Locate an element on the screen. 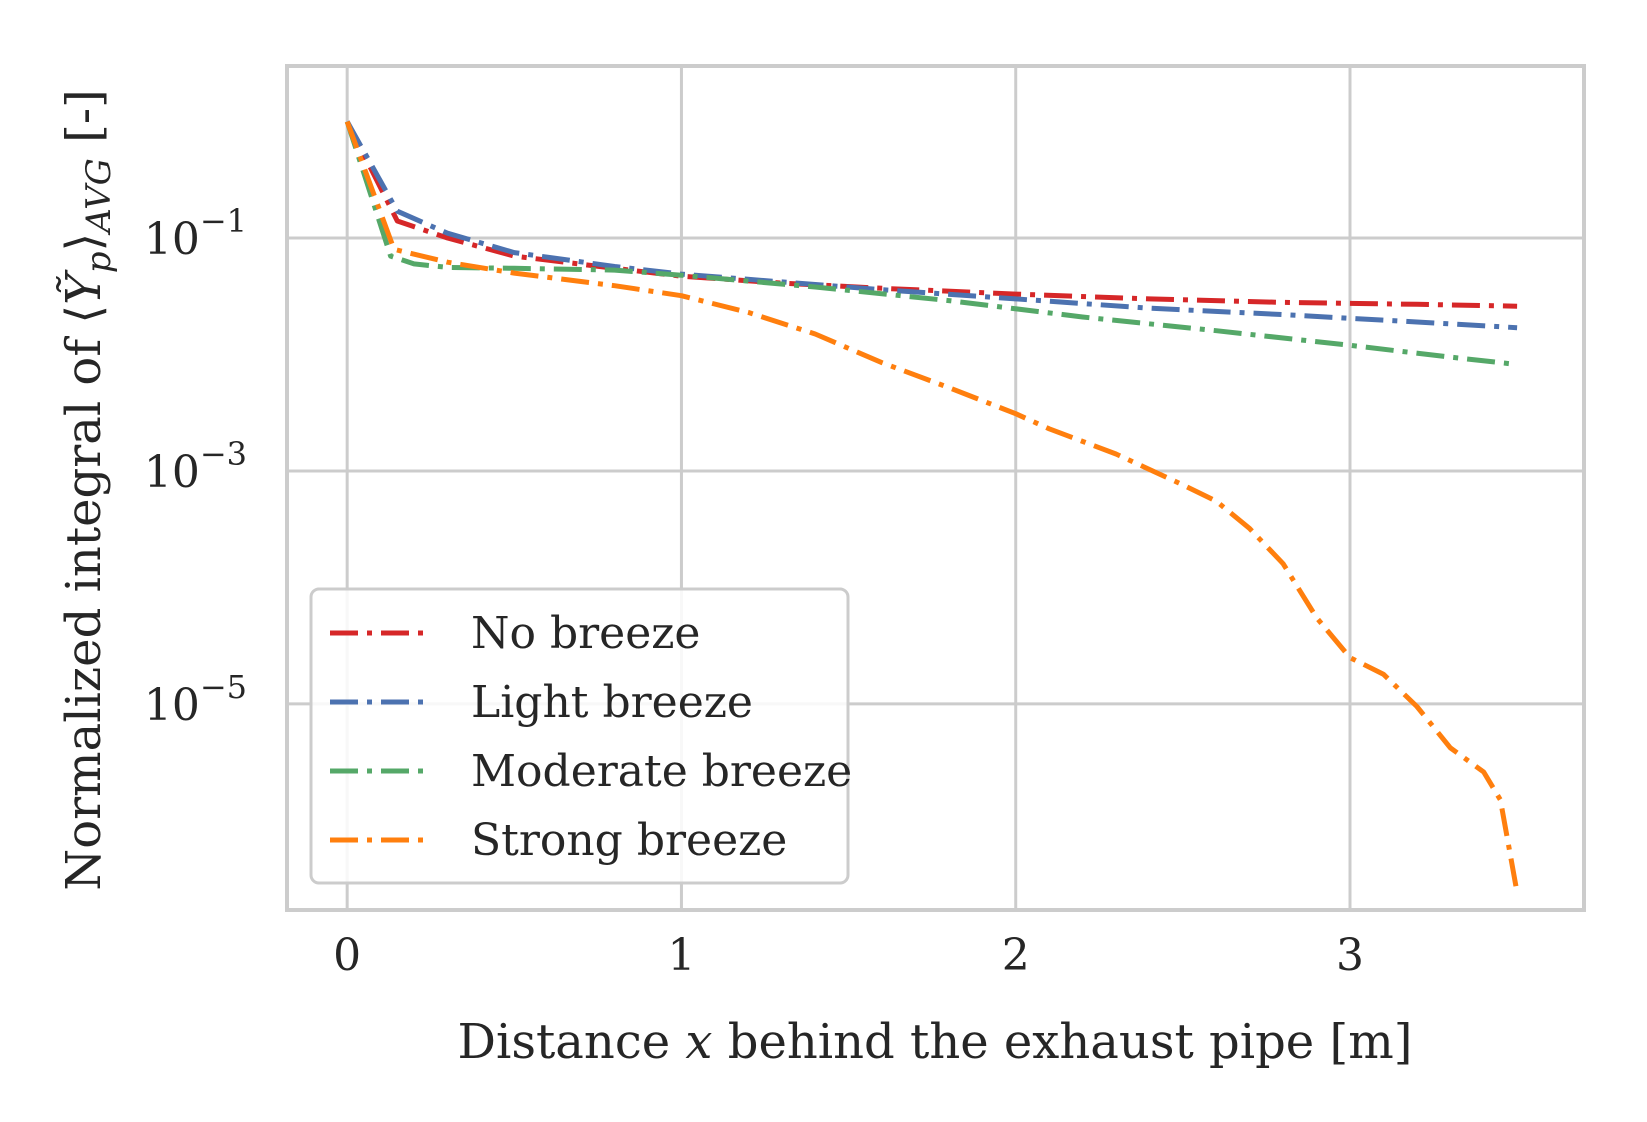 The height and width of the screenshot is (1122, 1647). y-tick-label: 10⁻³ is located at coordinates (195, 466).